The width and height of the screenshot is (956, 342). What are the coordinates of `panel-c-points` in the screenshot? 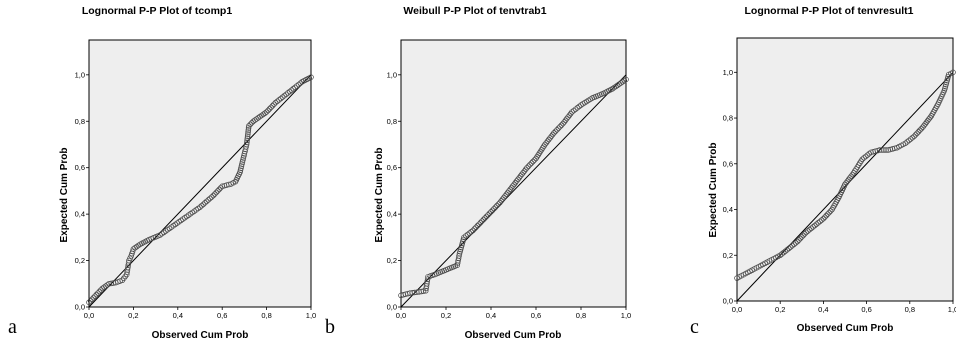 It's located at (845, 175).